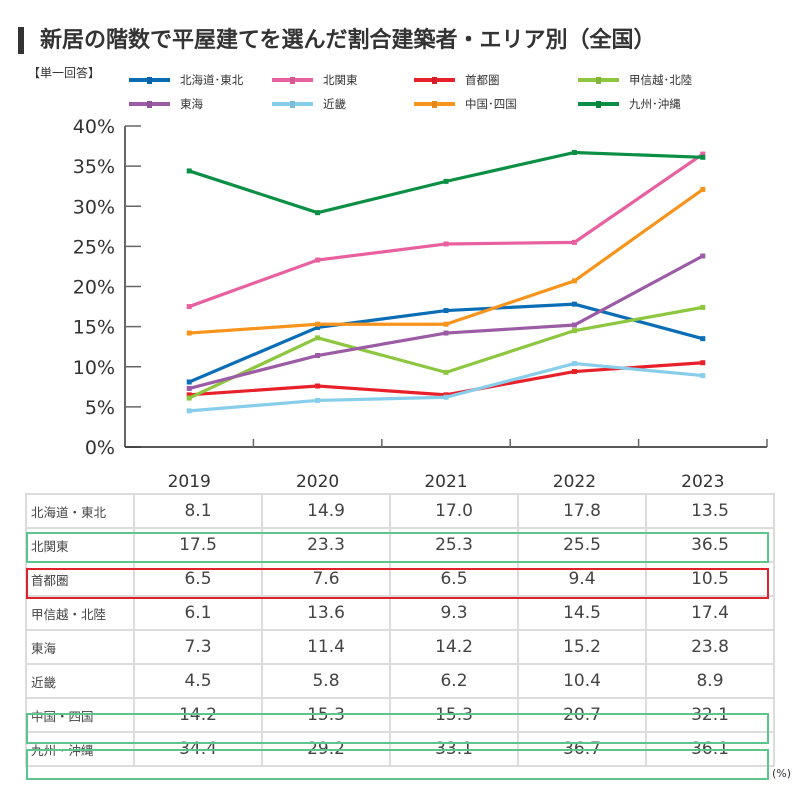 The width and height of the screenshot is (800, 800). Describe the element at coordinates (198, 613) in the screenshot. I see `value-cell: 6.1` at that location.